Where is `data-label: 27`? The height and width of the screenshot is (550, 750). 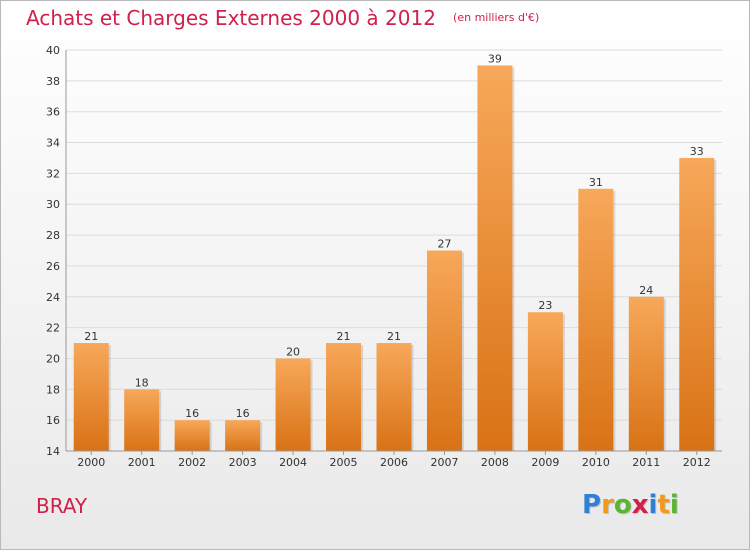 data-label: 27 is located at coordinates (444, 244).